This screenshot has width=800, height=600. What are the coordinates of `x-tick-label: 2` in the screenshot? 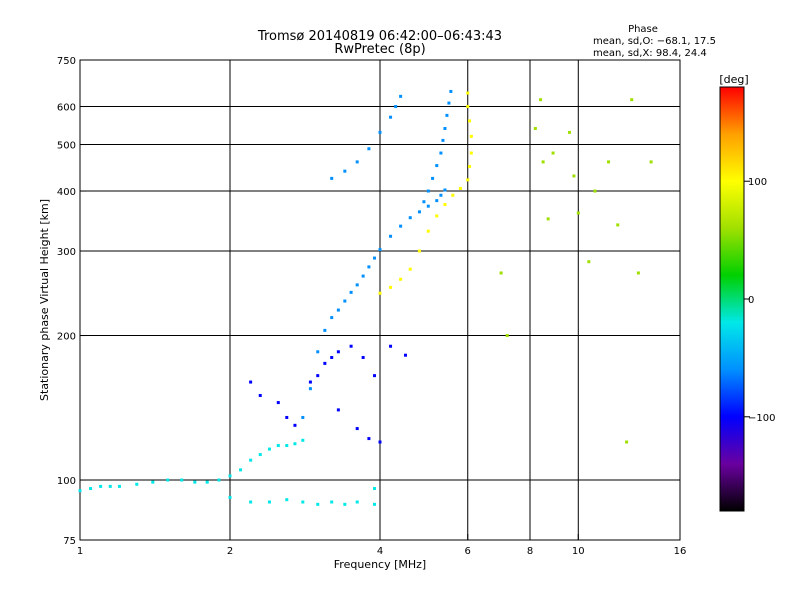 It's located at (230, 551).